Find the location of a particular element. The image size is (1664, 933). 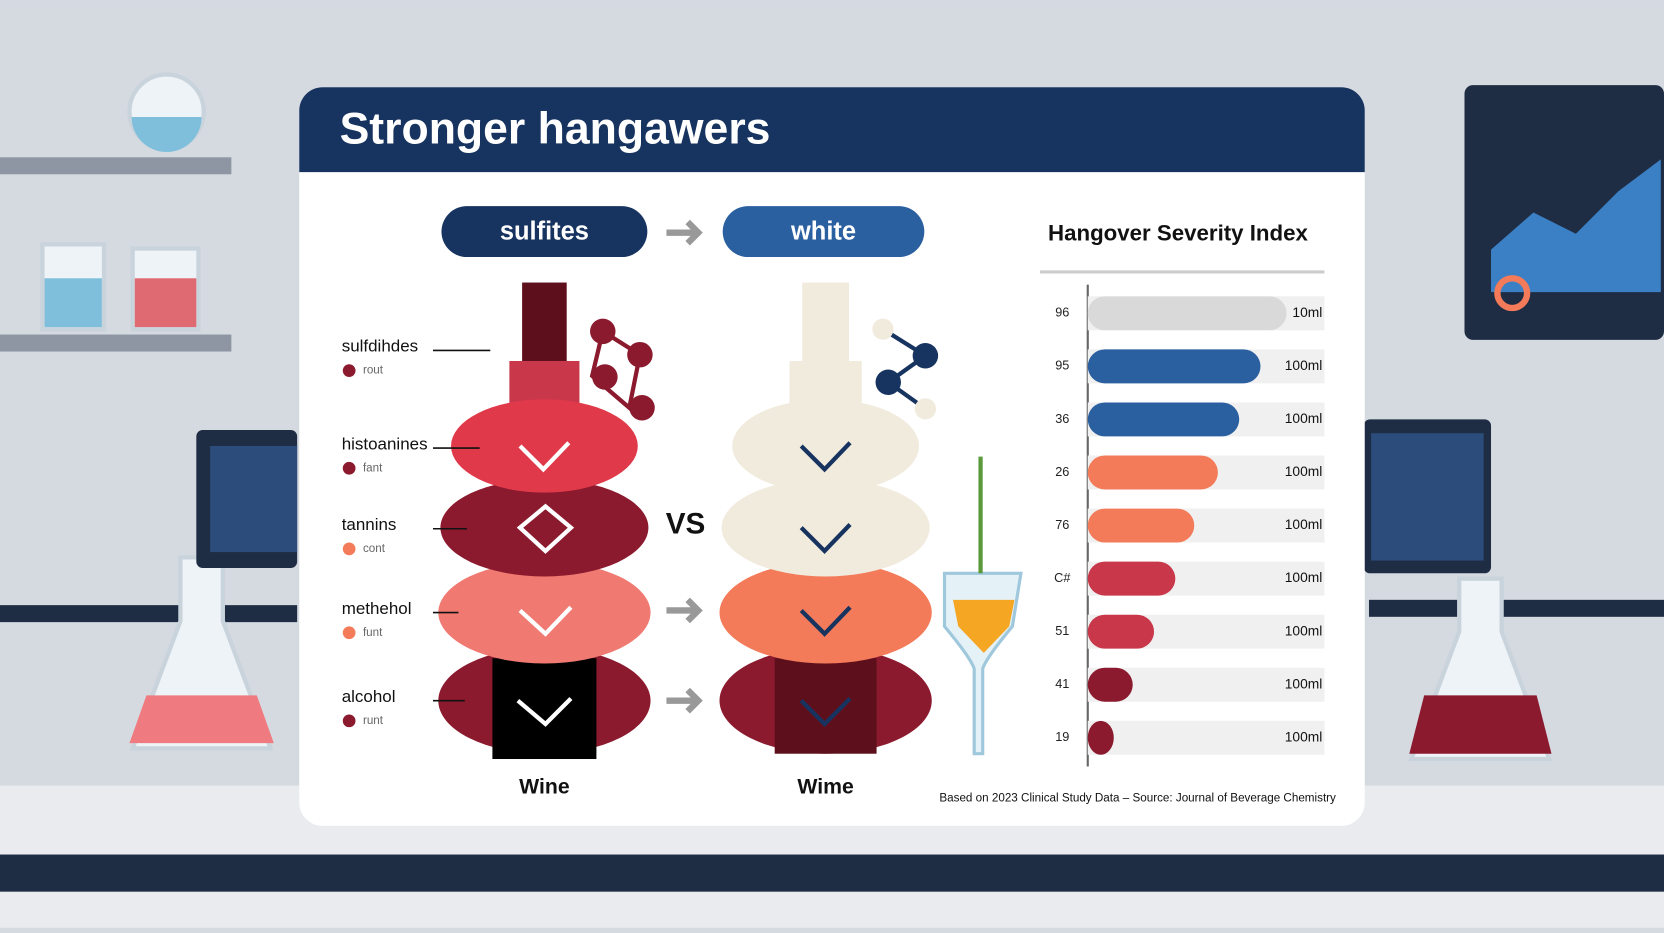

layer-note: runt is located at coordinates (373, 720).